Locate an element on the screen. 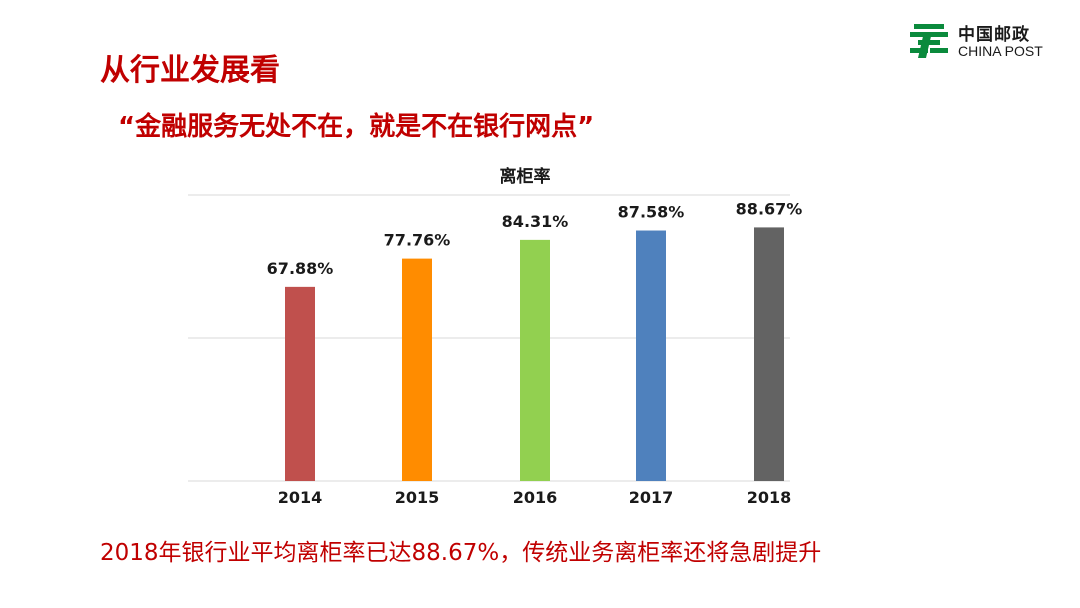  logo-text-cn: 中国邮政 is located at coordinates (994, 35).